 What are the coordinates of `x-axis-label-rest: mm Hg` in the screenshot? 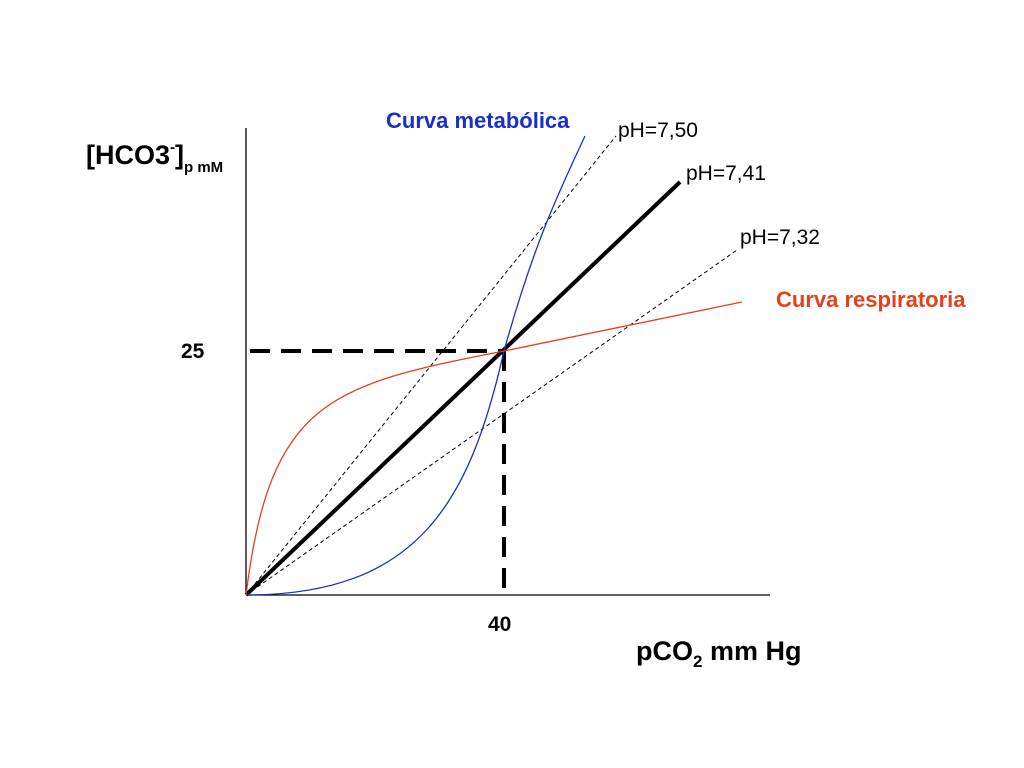 It's located at (752, 651).